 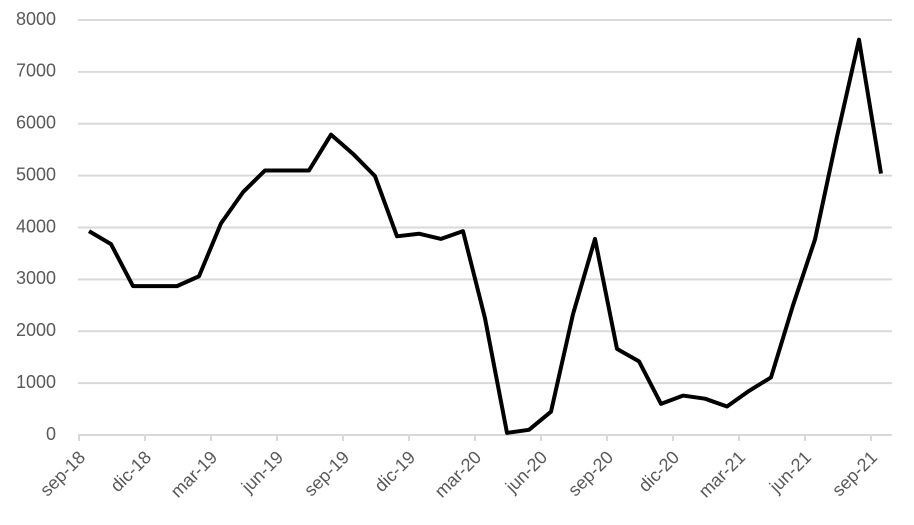 What do you see at coordinates (658, 471) in the screenshot?
I see `x-tick-label: dic-20` at bounding box center [658, 471].